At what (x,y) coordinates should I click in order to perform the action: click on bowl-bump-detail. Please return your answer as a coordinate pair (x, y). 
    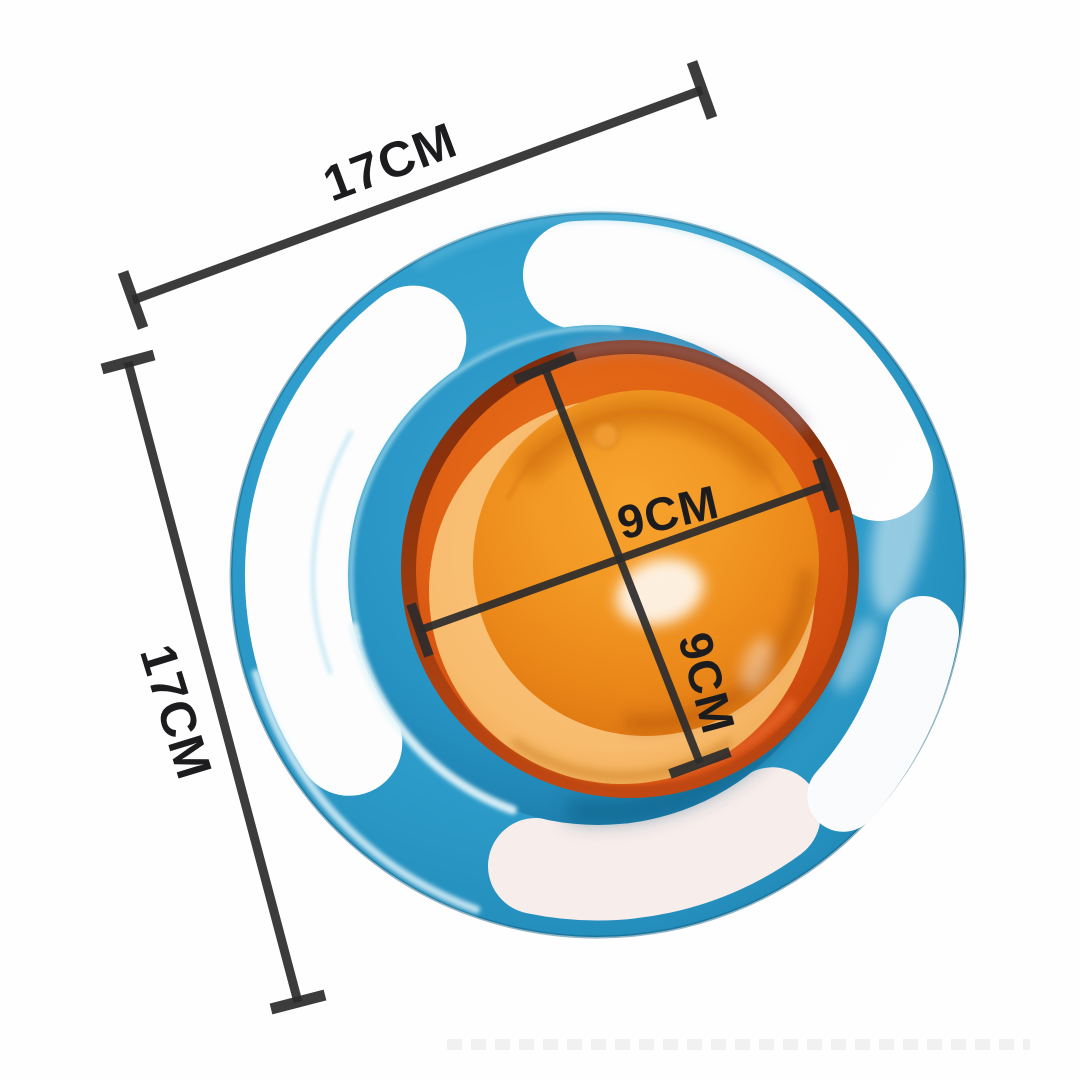
    Looking at the image, I should click on (606, 436).